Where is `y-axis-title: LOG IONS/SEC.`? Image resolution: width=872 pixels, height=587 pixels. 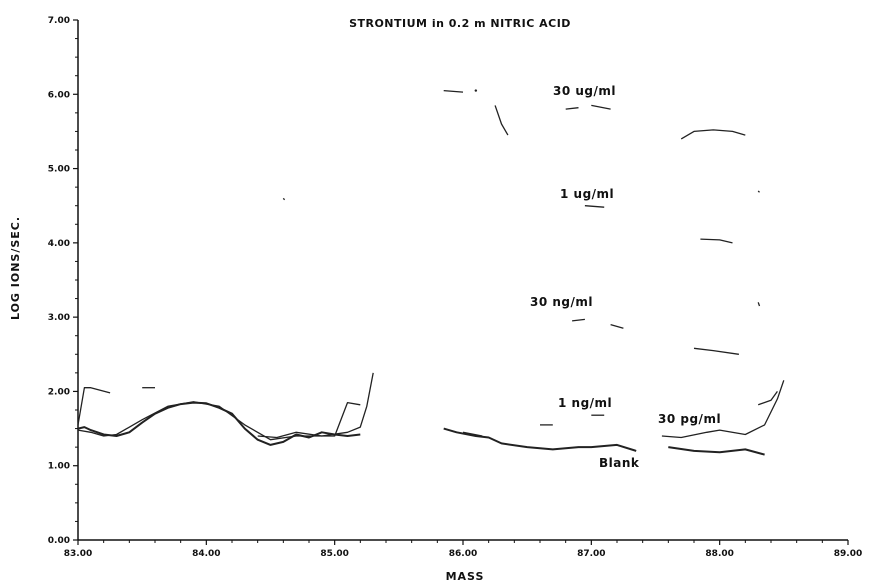
y-axis-title: LOG IONS/SEC. is located at coordinates (15, 268).